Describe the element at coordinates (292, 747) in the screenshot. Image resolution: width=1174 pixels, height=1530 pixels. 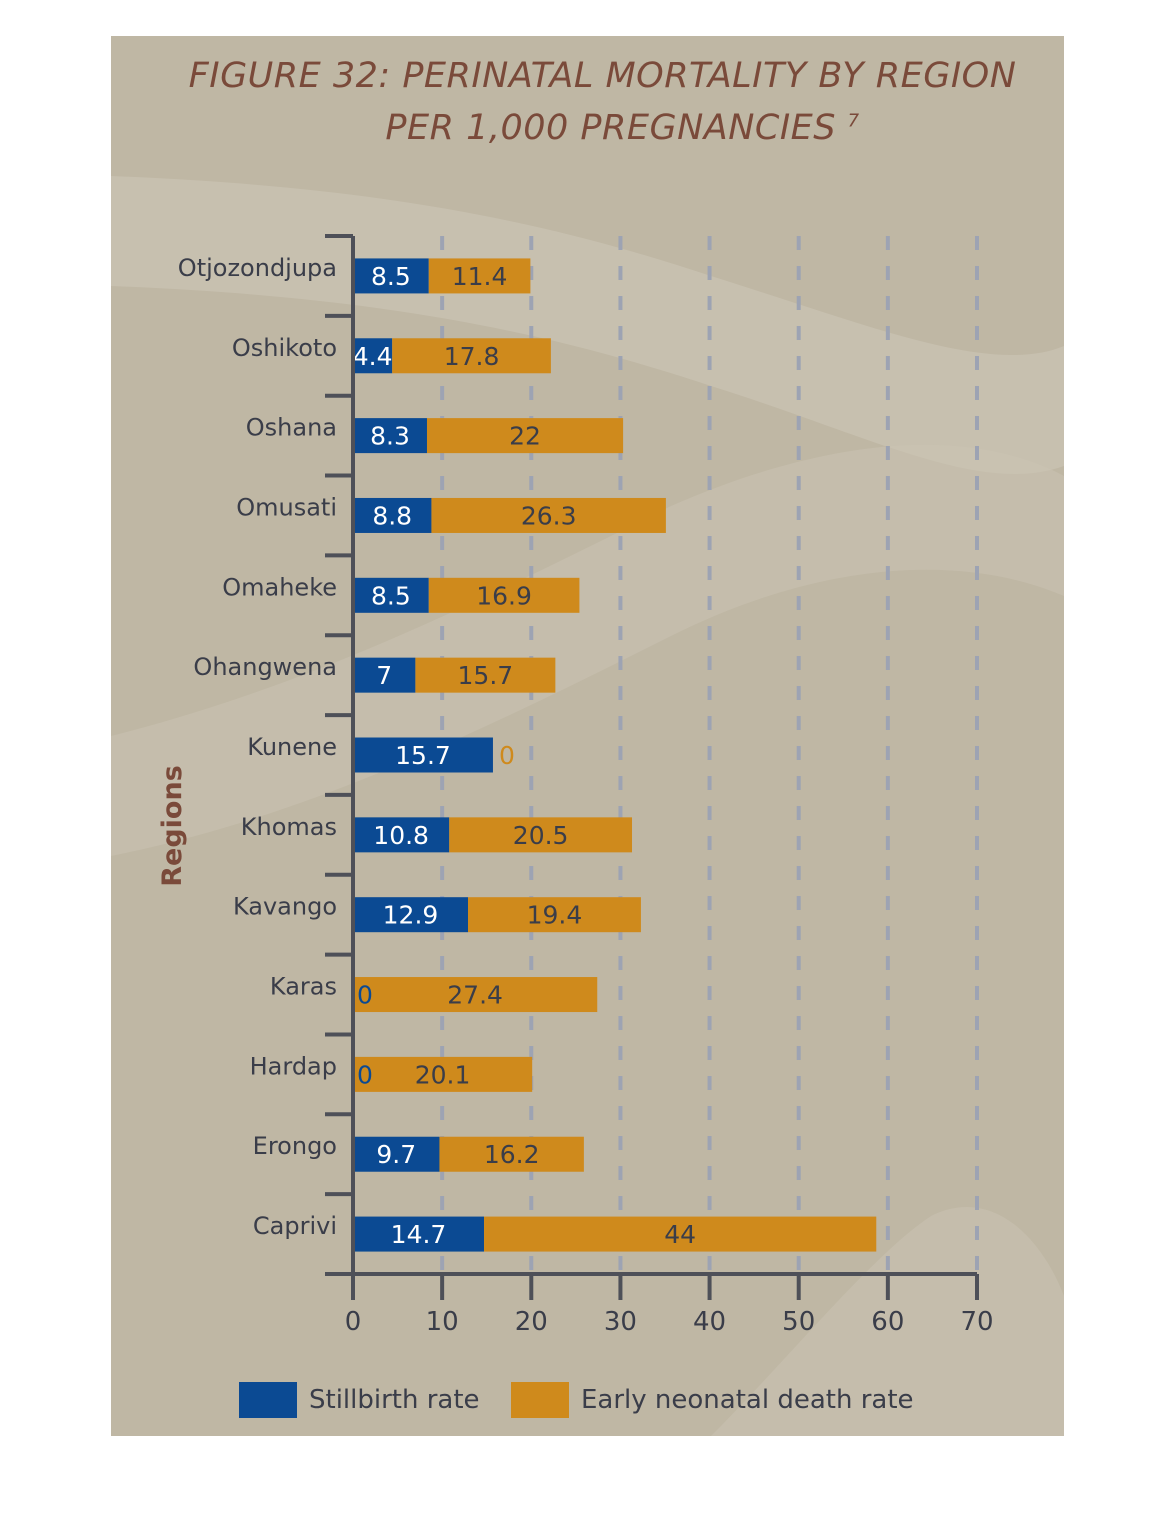
I see `category-label: Kunene` at that location.